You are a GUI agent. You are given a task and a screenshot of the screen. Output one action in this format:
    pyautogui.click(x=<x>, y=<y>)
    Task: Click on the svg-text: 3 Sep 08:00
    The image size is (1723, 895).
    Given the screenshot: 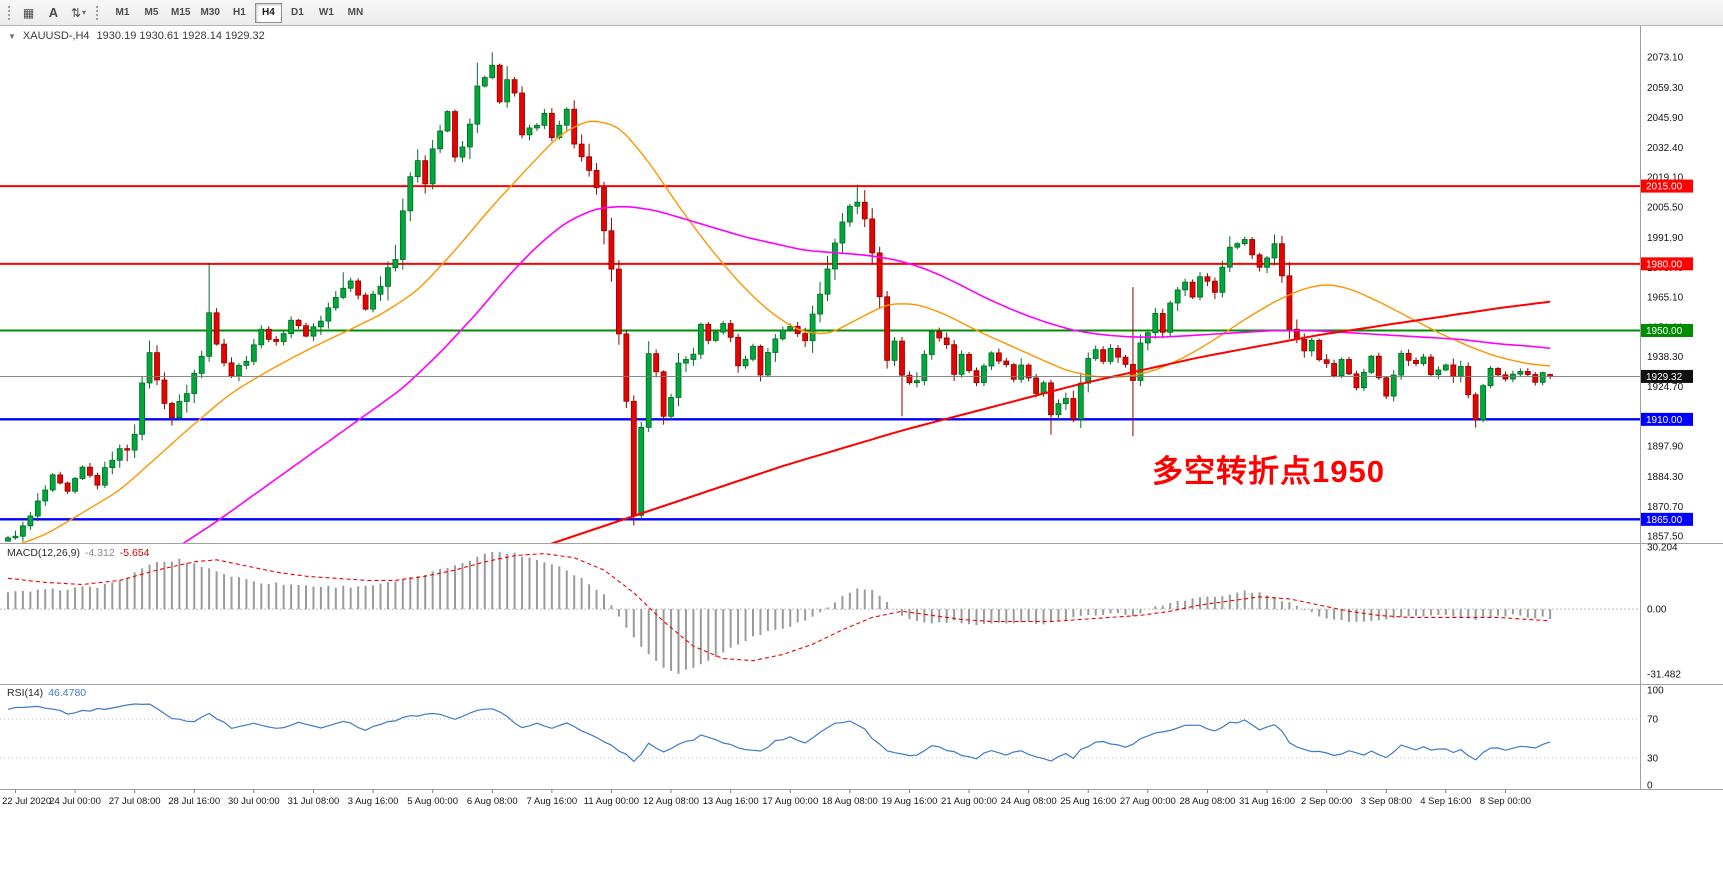 What is the action you would take?
    pyautogui.click(x=1386, y=801)
    